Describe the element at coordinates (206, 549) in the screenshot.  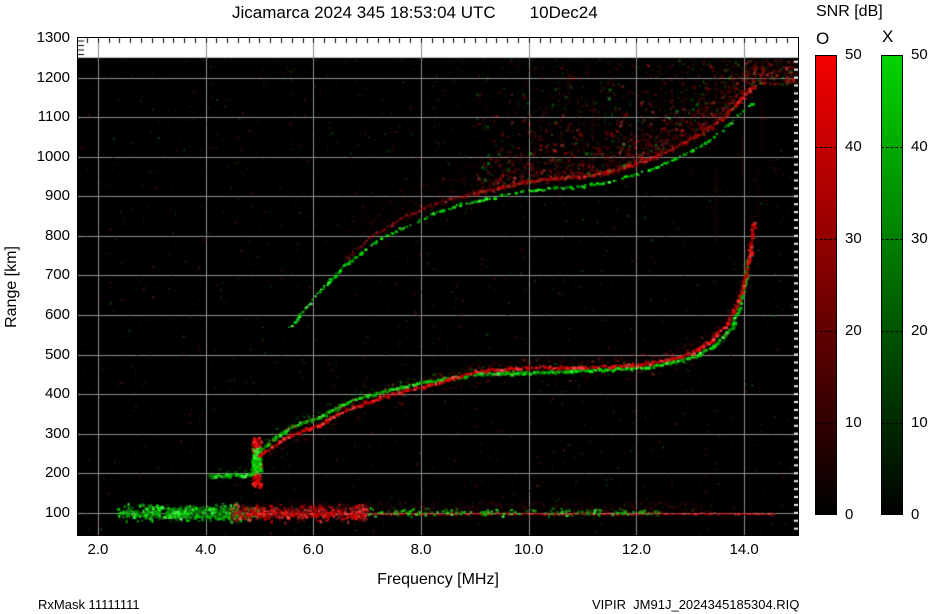
I see `x-tick-label: 4.0` at that location.